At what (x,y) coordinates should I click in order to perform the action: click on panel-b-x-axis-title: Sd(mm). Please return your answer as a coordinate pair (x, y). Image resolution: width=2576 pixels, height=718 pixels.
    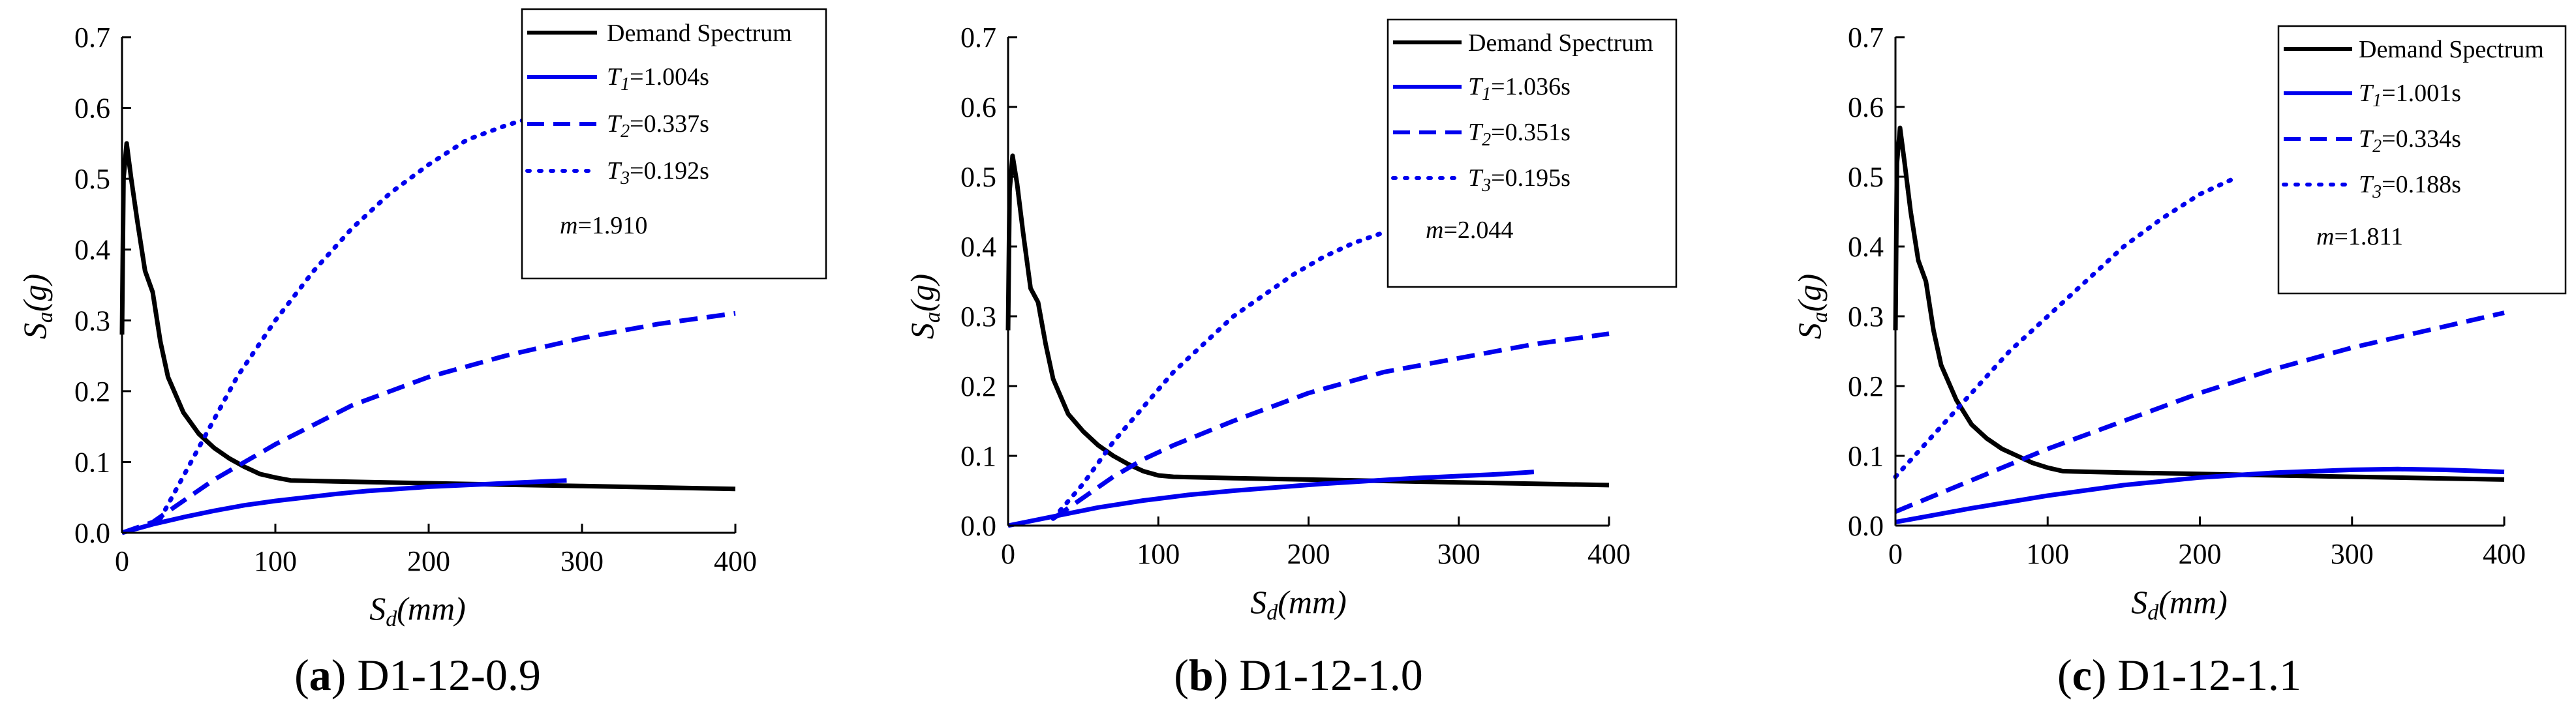
    Looking at the image, I should click on (1298, 604).